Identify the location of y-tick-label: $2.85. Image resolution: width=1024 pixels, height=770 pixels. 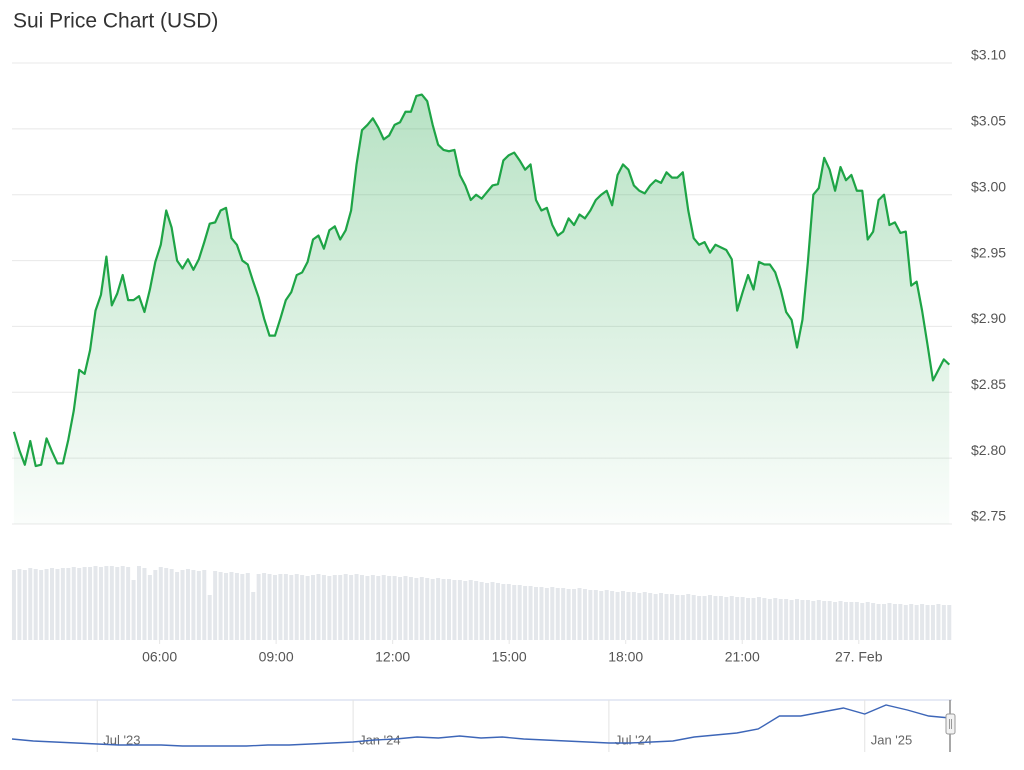
(988, 384).